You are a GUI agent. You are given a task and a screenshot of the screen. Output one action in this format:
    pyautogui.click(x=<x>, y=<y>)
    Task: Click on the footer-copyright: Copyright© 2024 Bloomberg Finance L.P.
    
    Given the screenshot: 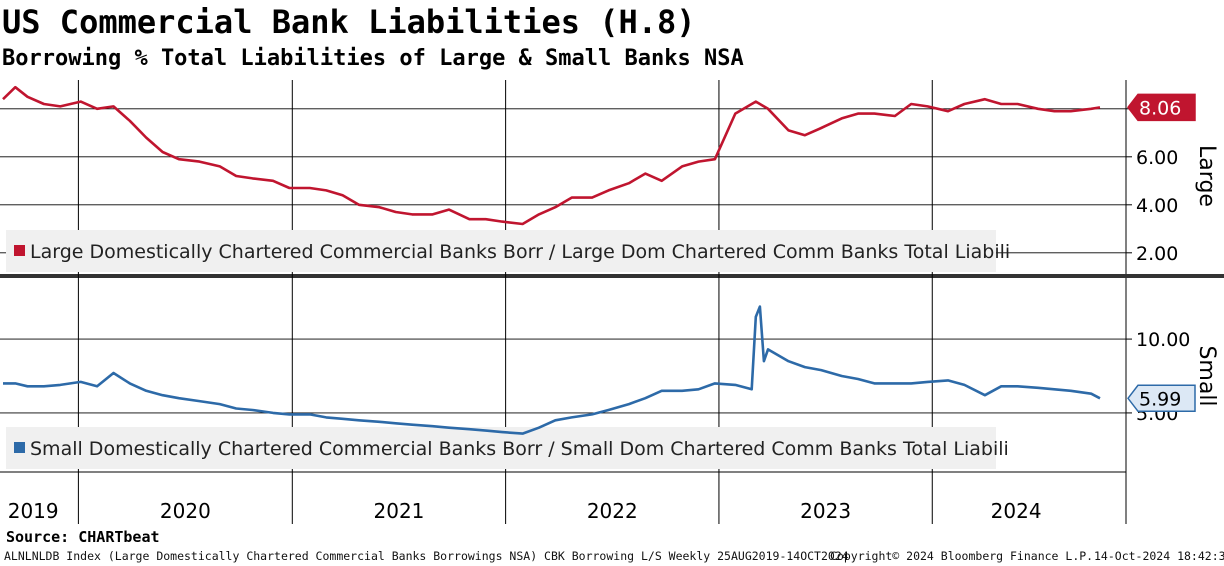 What is the action you would take?
    pyautogui.click(x=962, y=556)
    